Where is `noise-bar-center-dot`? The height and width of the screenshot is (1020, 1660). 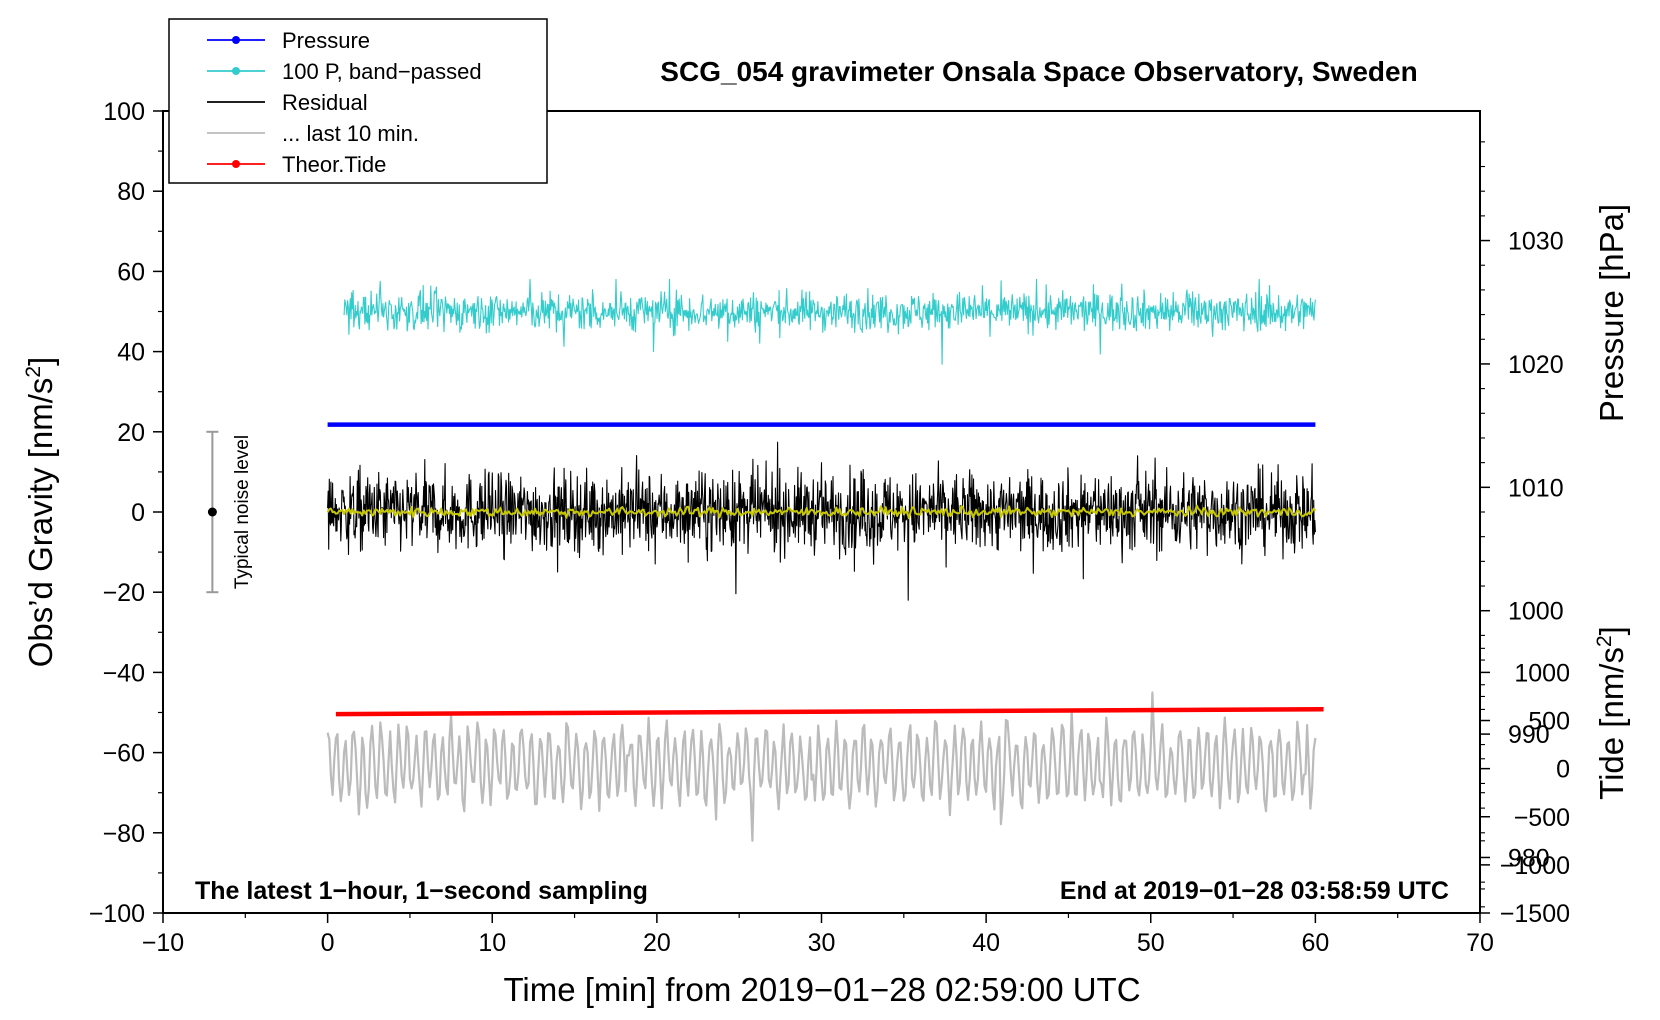 noise-bar-center-dot is located at coordinates (212, 512).